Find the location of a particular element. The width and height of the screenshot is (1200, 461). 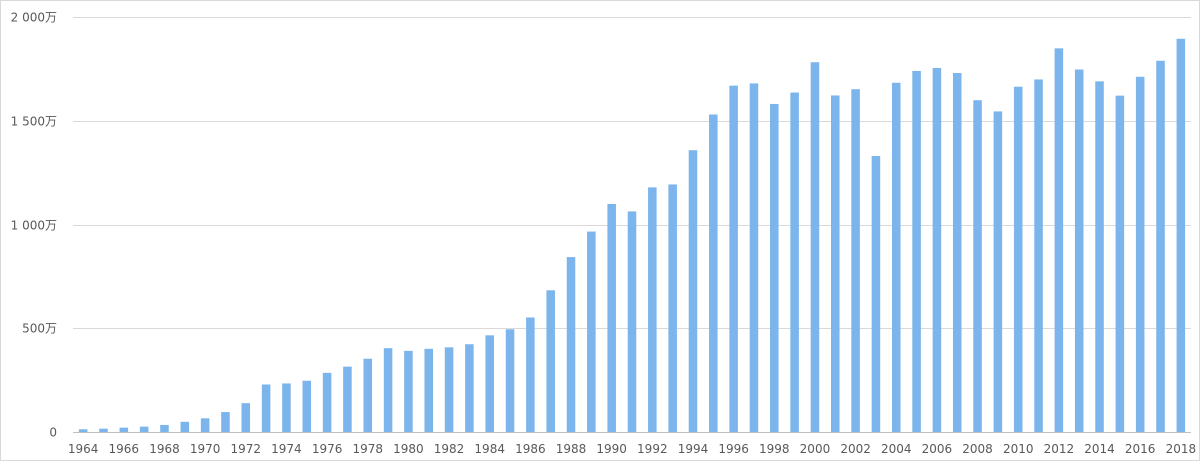

bar-1976 is located at coordinates (327, 402).